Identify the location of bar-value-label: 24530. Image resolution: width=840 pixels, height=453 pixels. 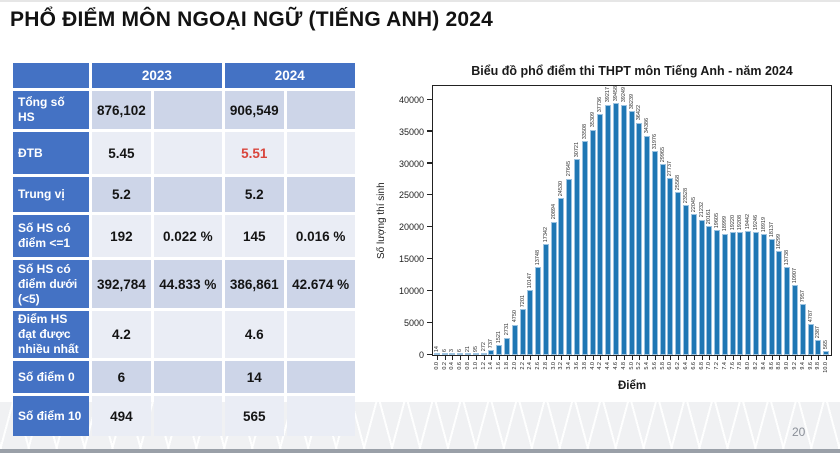
(561, 189).